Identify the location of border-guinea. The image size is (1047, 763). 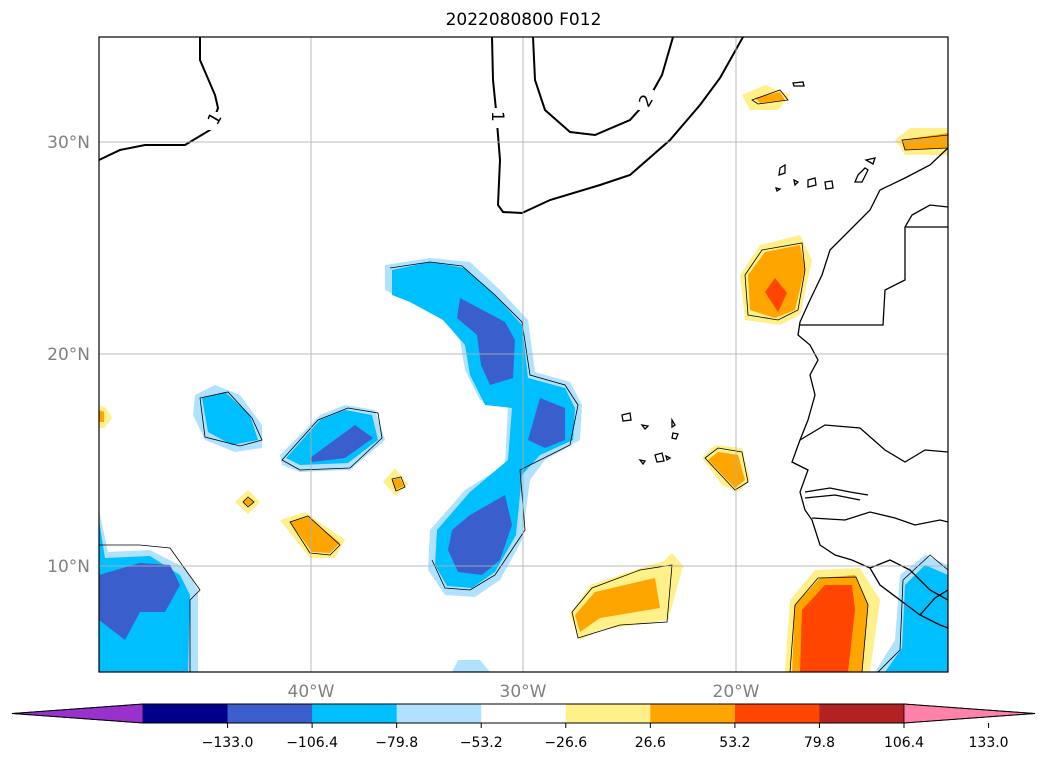
(879, 518).